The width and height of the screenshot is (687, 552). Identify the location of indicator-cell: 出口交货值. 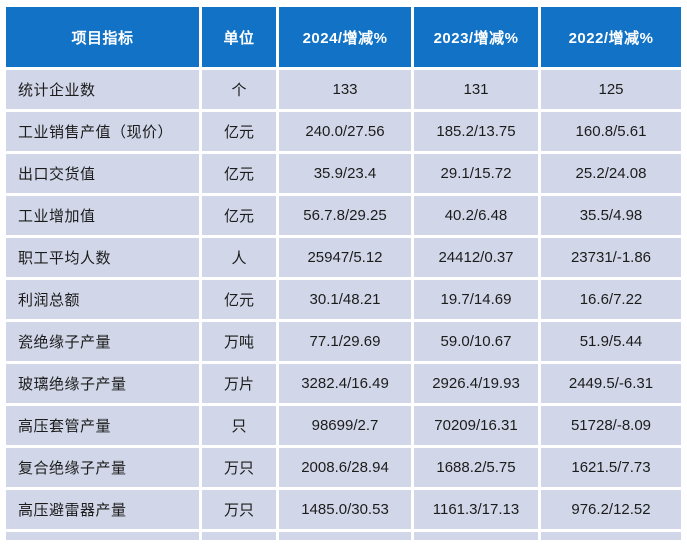
(102, 173).